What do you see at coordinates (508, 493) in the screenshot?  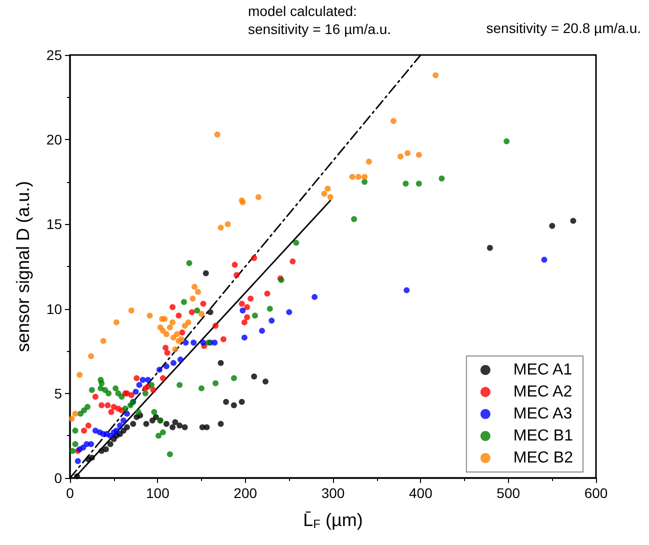 I see `x-tick-label: 500` at bounding box center [508, 493].